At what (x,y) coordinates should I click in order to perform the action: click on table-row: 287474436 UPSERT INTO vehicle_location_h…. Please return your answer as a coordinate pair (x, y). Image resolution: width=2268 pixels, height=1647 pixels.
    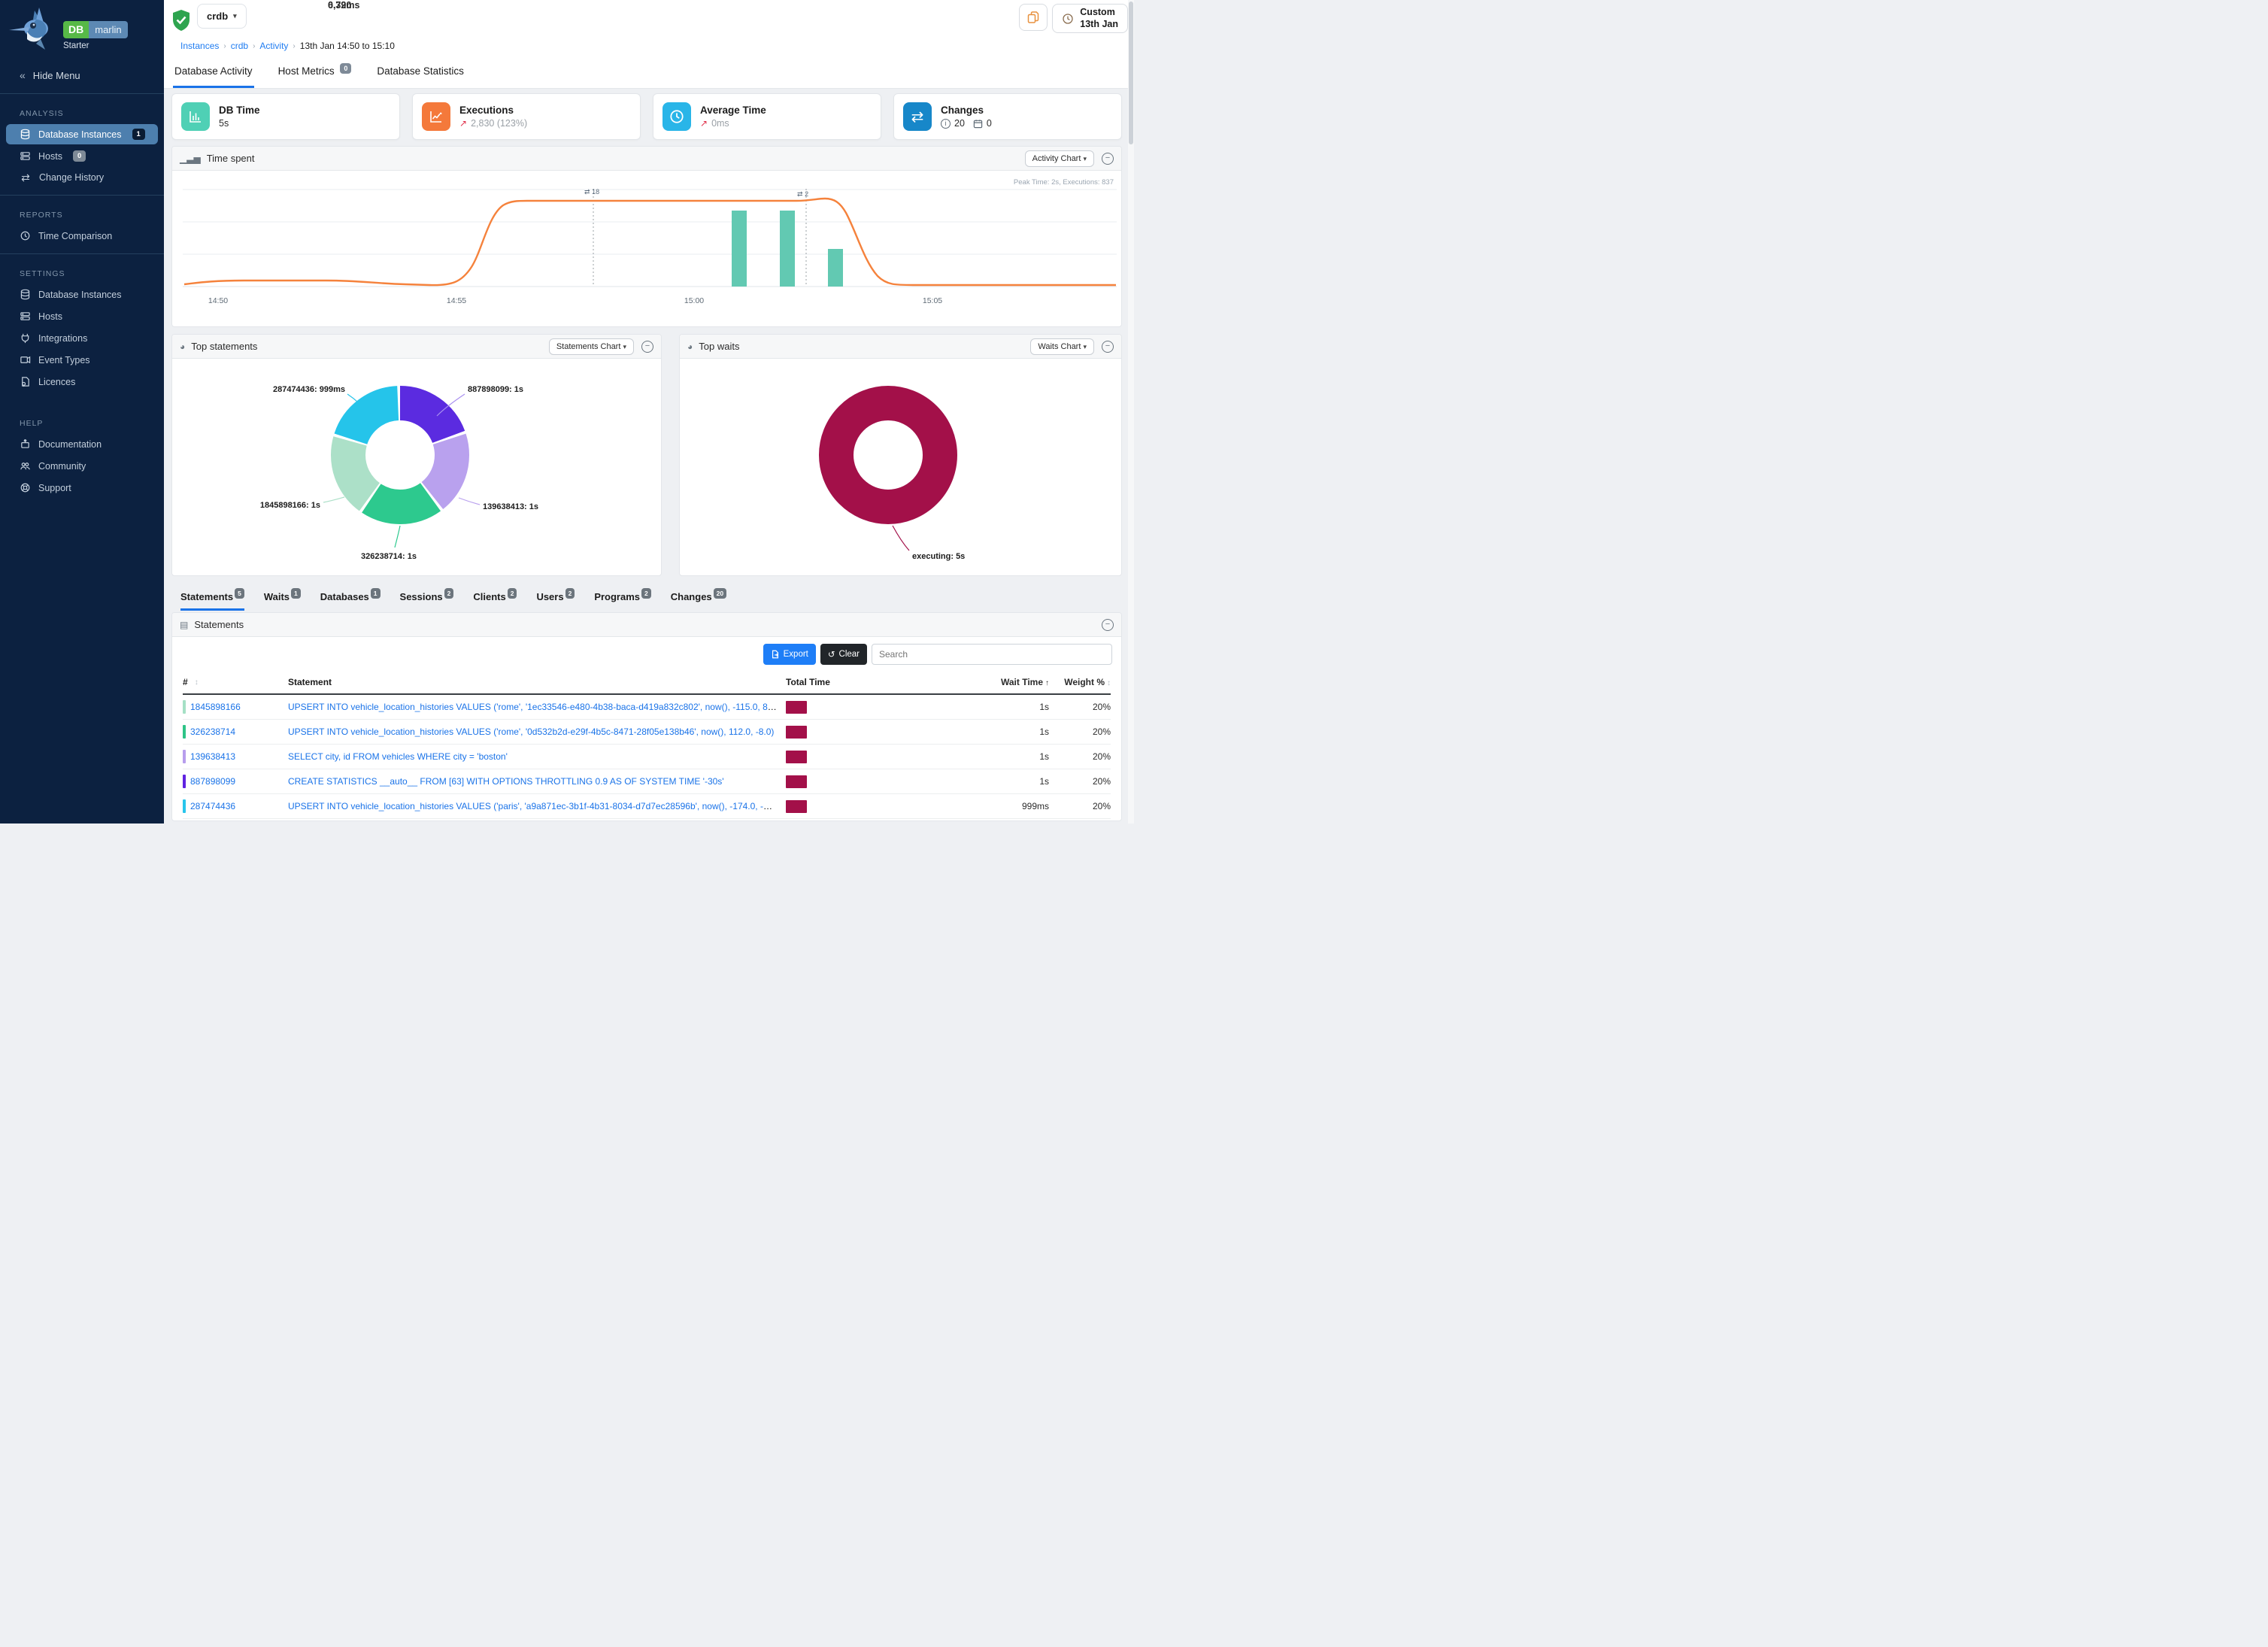
    Looking at the image, I should click on (647, 807).